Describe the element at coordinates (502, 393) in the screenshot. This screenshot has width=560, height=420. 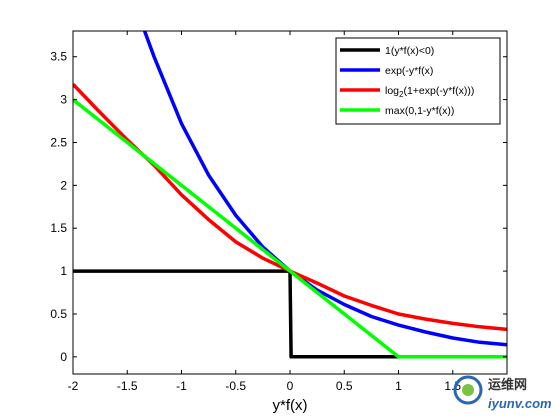
I see `watermark: 运维网 iyunv.com` at that location.